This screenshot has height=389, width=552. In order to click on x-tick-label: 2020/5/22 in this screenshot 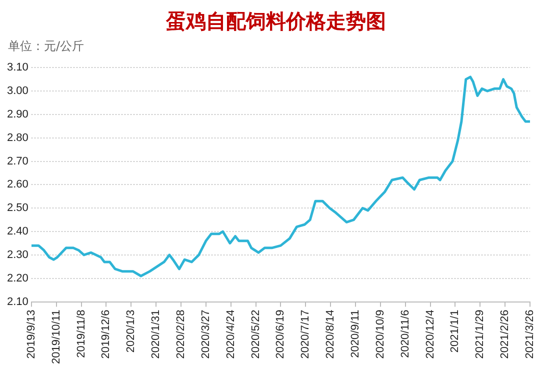, I will do `click(256, 334)`.